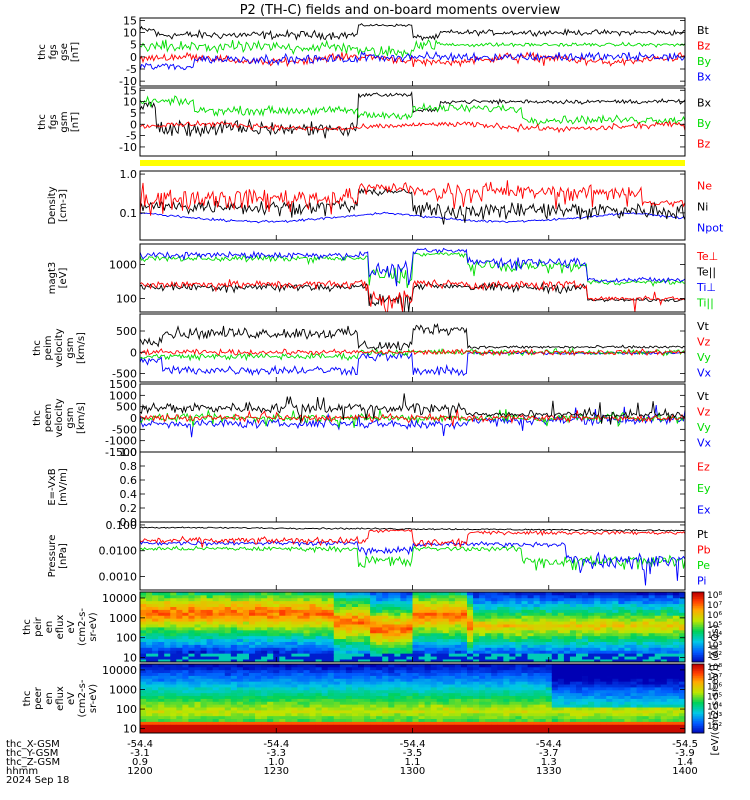 Image resolution: width=750 pixels, height=800 pixels. What do you see at coordinates (412, 409) in the screenshot?
I see `series-Vt` at bounding box center [412, 409].